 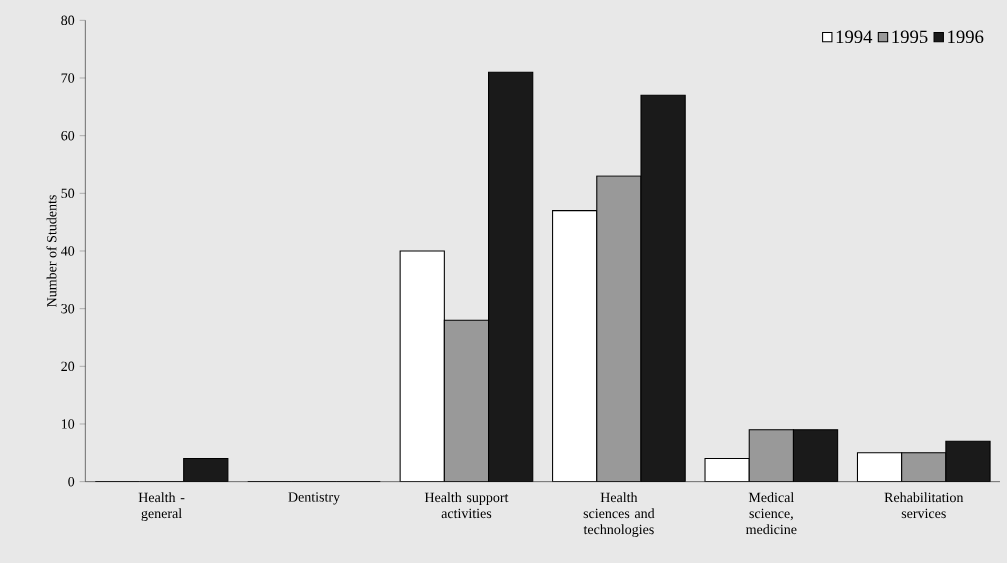 What do you see at coordinates (966, 37) in the screenshot?
I see `legend-label: 1996` at bounding box center [966, 37].